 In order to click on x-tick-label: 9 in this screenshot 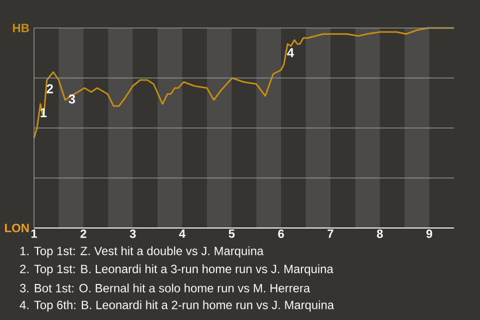, I will do `click(429, 234)`.